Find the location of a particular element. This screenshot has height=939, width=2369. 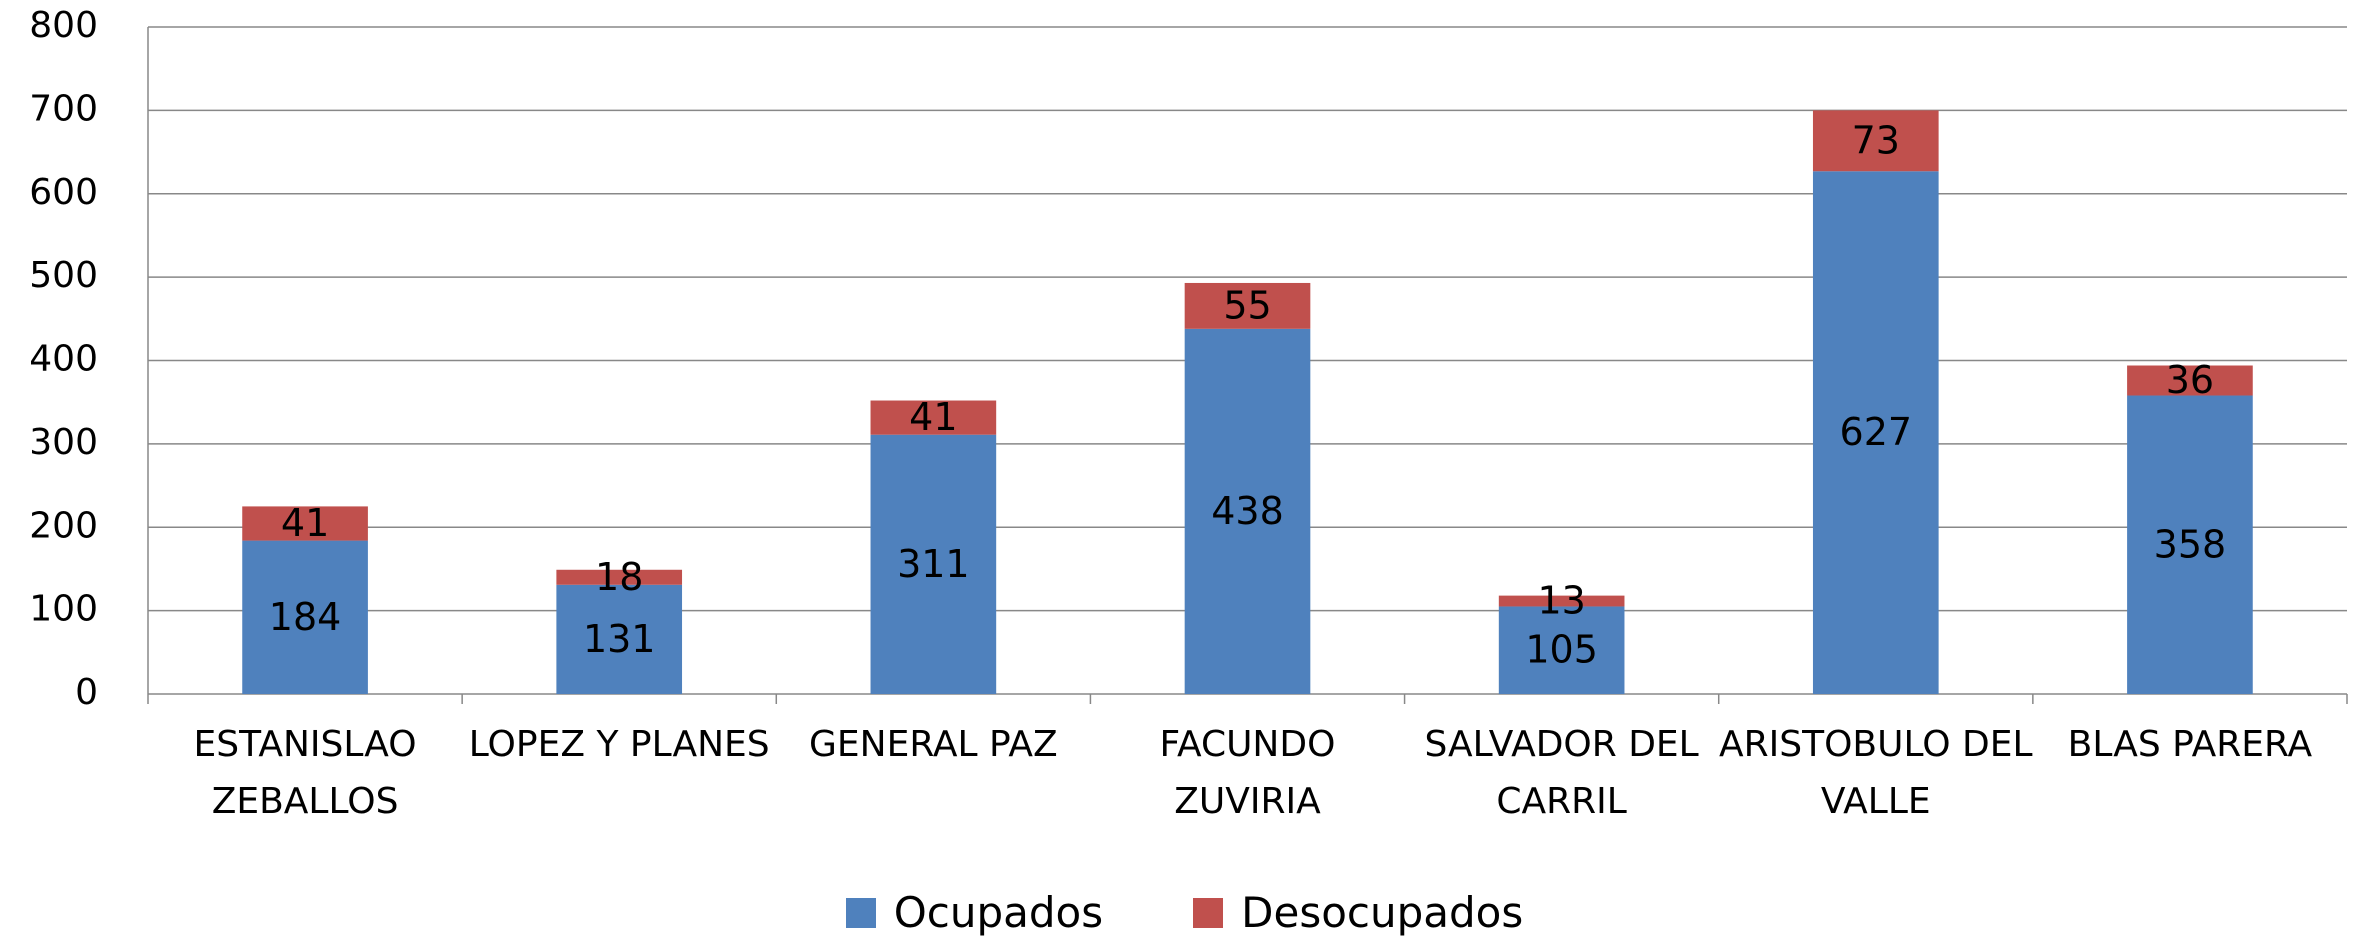

data-label: 627 is located at coordinates (1876, 432).